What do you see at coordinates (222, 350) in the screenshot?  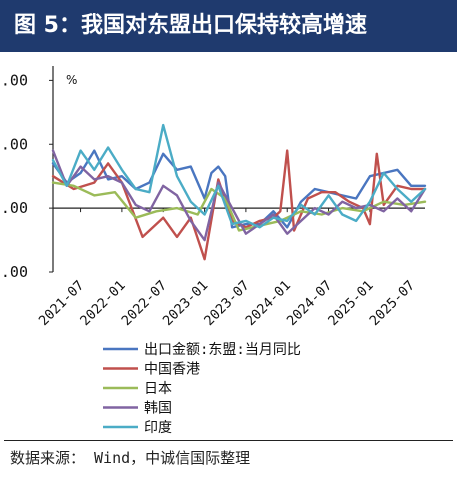 I see `legend-label-1: 出口金额:东盟:当月同比` at bounding box center [222, 350].